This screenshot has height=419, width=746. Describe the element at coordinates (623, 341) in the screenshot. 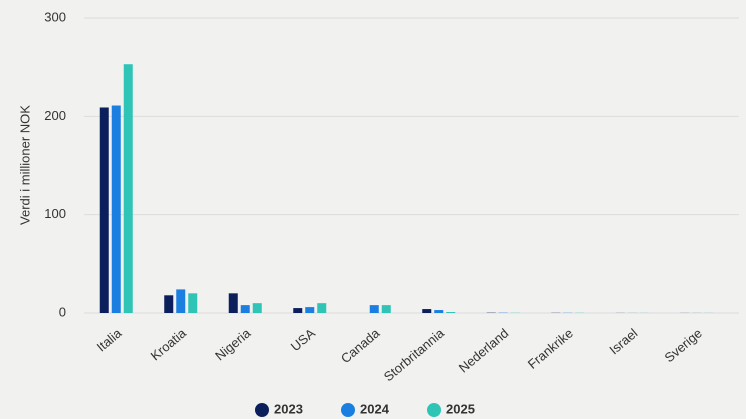

I see `x-tick-label: Israel` at that location.